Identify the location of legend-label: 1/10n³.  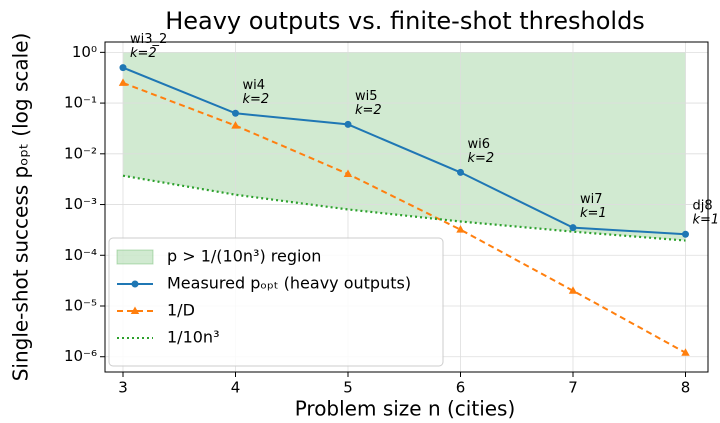
(193, 337).